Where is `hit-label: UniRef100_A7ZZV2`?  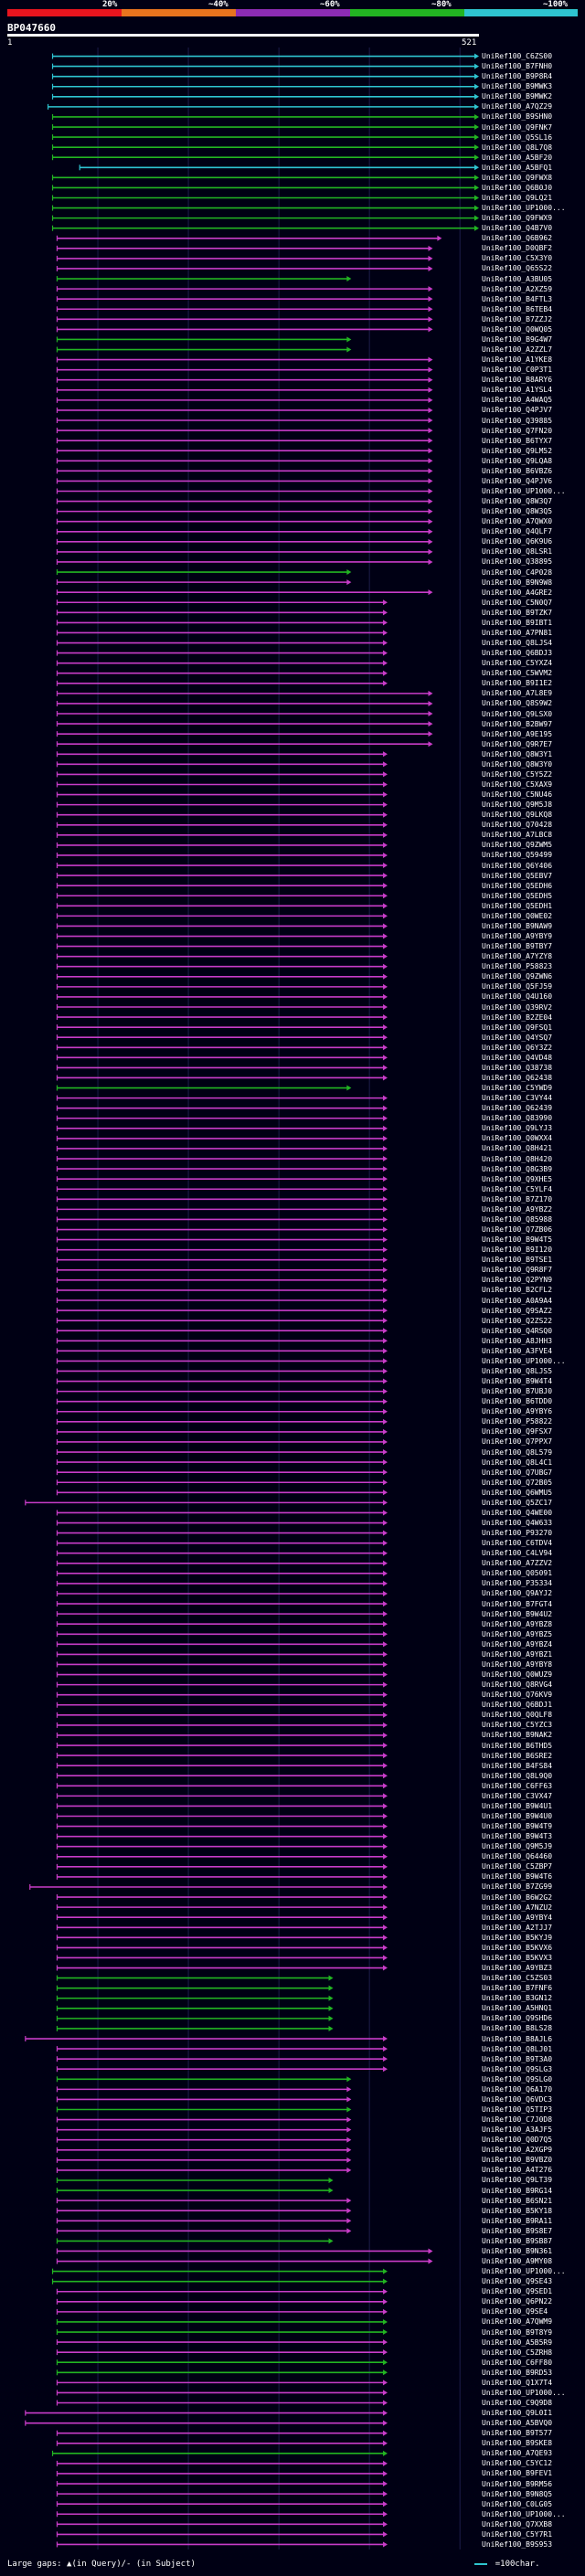 hit-label: UniRef100_A7ZZV2 is located at coordinates (517, 1563).